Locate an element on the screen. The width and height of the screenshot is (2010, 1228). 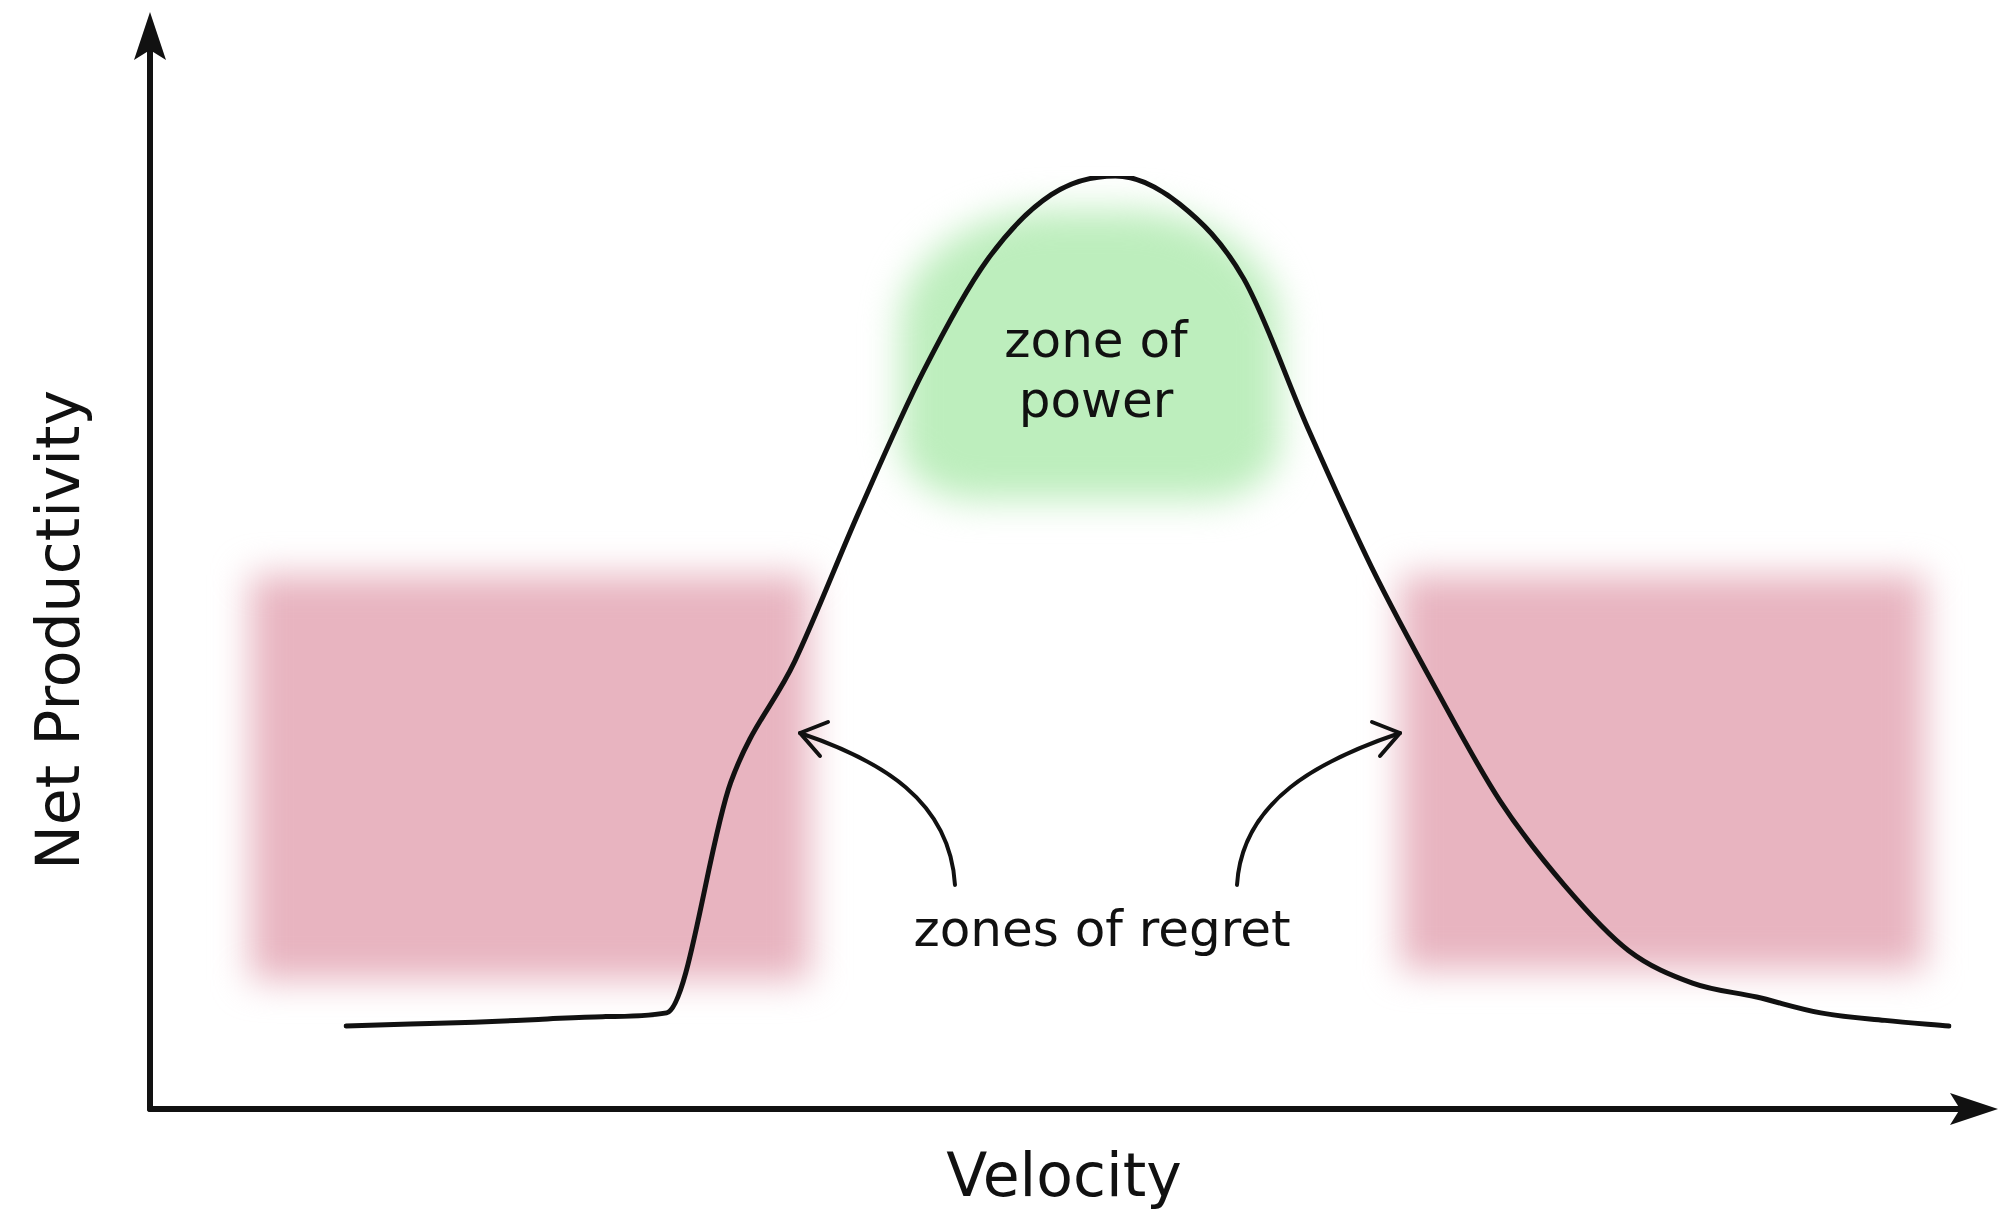
annotation: zones of regret is located at coordinates (1102, 929).